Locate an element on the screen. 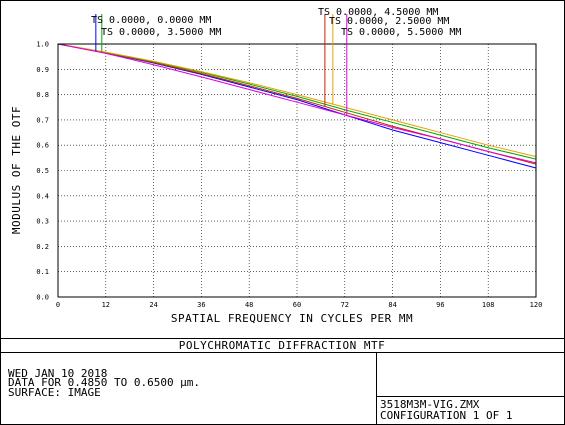 The height and width of the screenshot is (425, 565). y-tick-label: 0.3 is located at coordinates (42, 222).